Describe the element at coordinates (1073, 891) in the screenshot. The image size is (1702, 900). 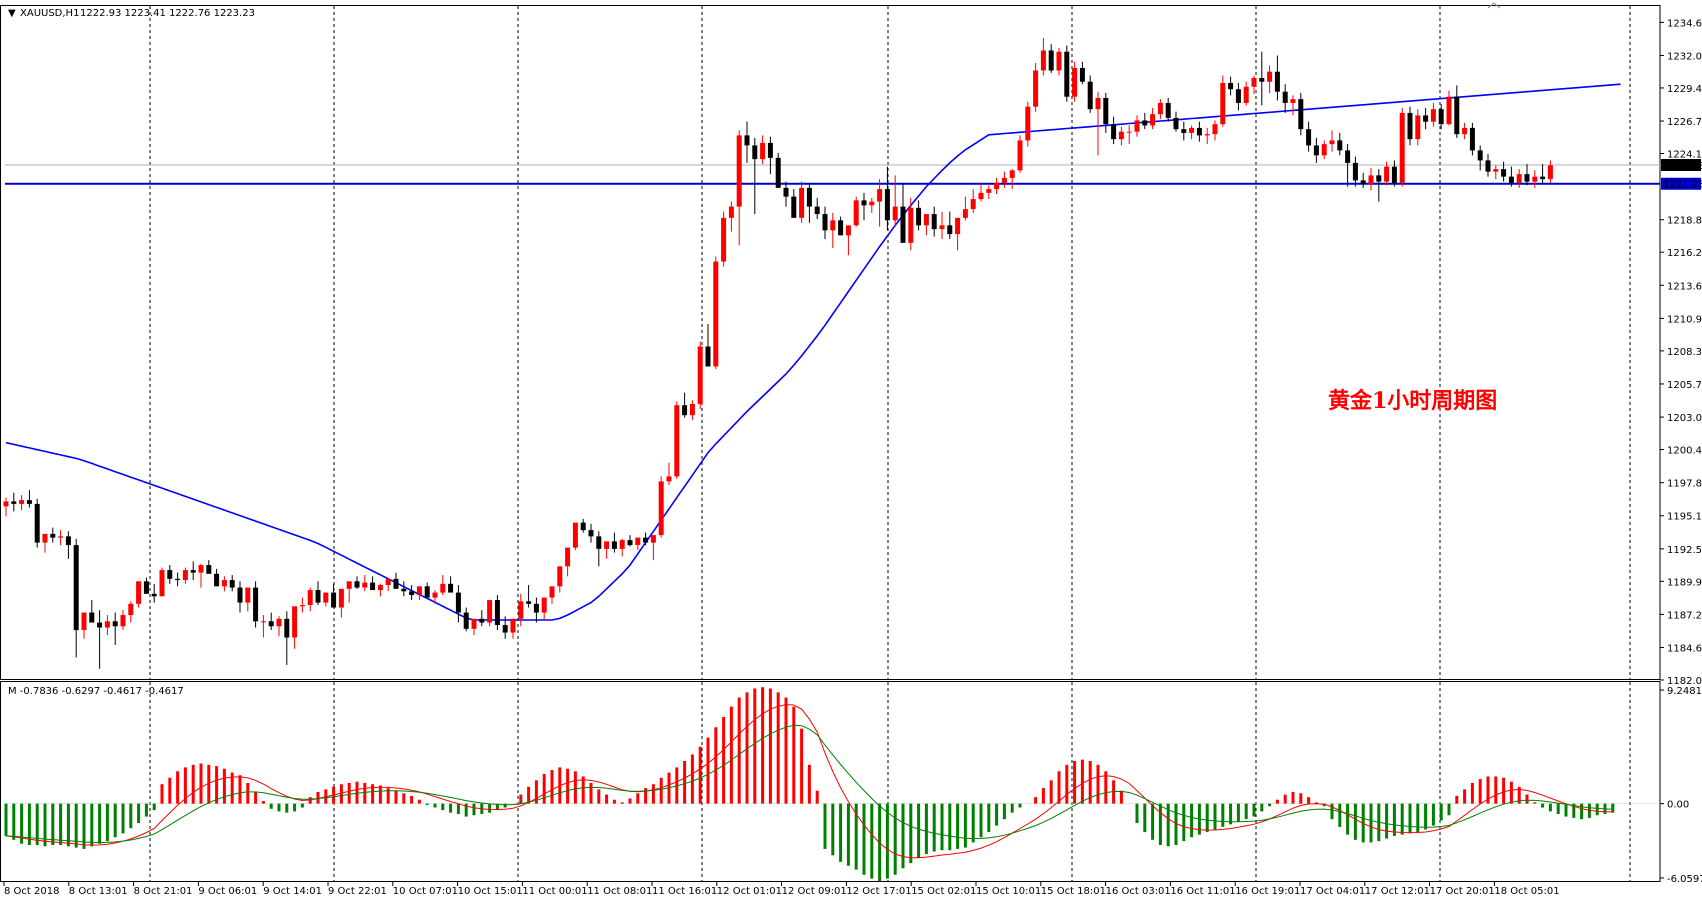
I see `x-tick-label: 15 Oct 18:01` at that location.